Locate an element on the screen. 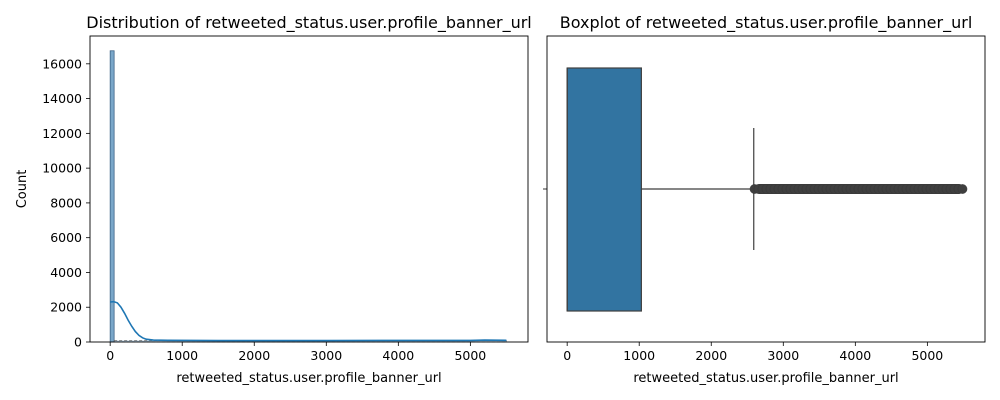  boxplot-x-tick-label-2: 2000 is located at coordinates (711, 355).